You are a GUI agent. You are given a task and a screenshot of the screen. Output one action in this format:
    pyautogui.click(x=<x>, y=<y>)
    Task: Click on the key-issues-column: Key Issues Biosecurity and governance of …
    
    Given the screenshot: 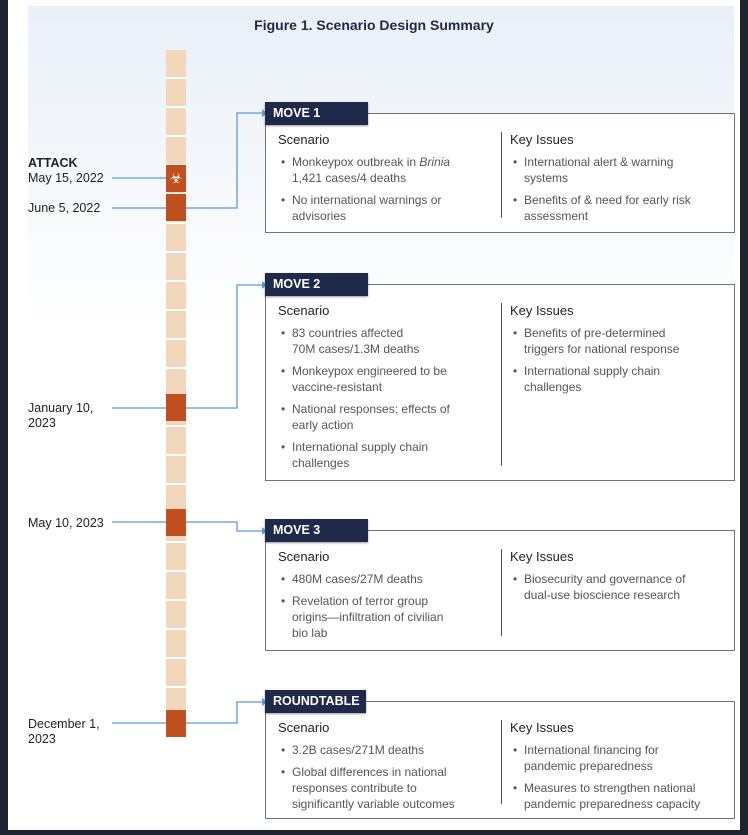 What is the action you would take?
    pyautogui.click(x=620, y=579)
    